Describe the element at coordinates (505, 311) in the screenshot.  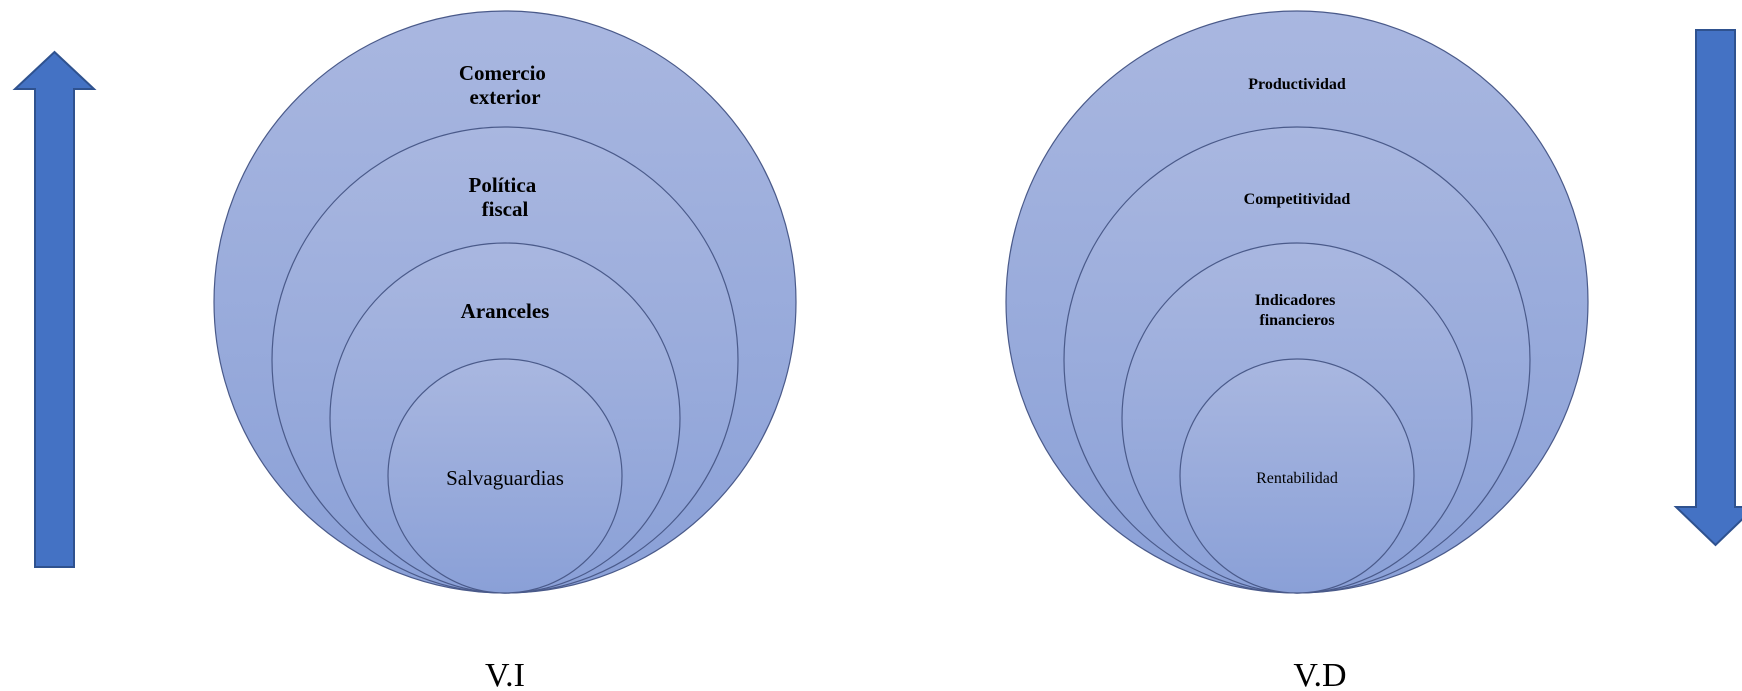
I see `left-label-aranceles: Aranceles` at that location.